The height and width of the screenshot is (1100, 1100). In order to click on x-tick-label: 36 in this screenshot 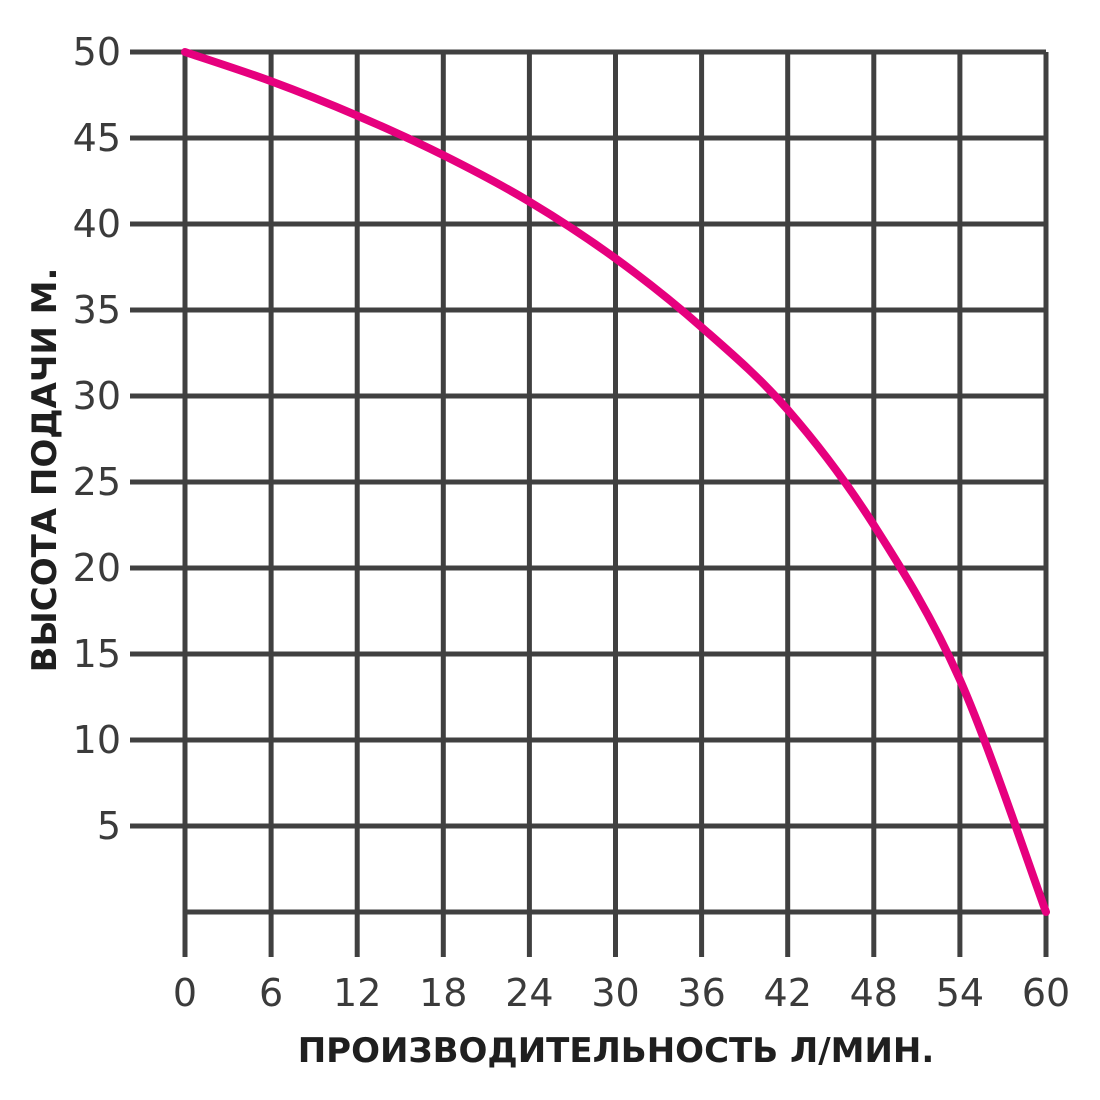, I will do `click(701, 993)`.